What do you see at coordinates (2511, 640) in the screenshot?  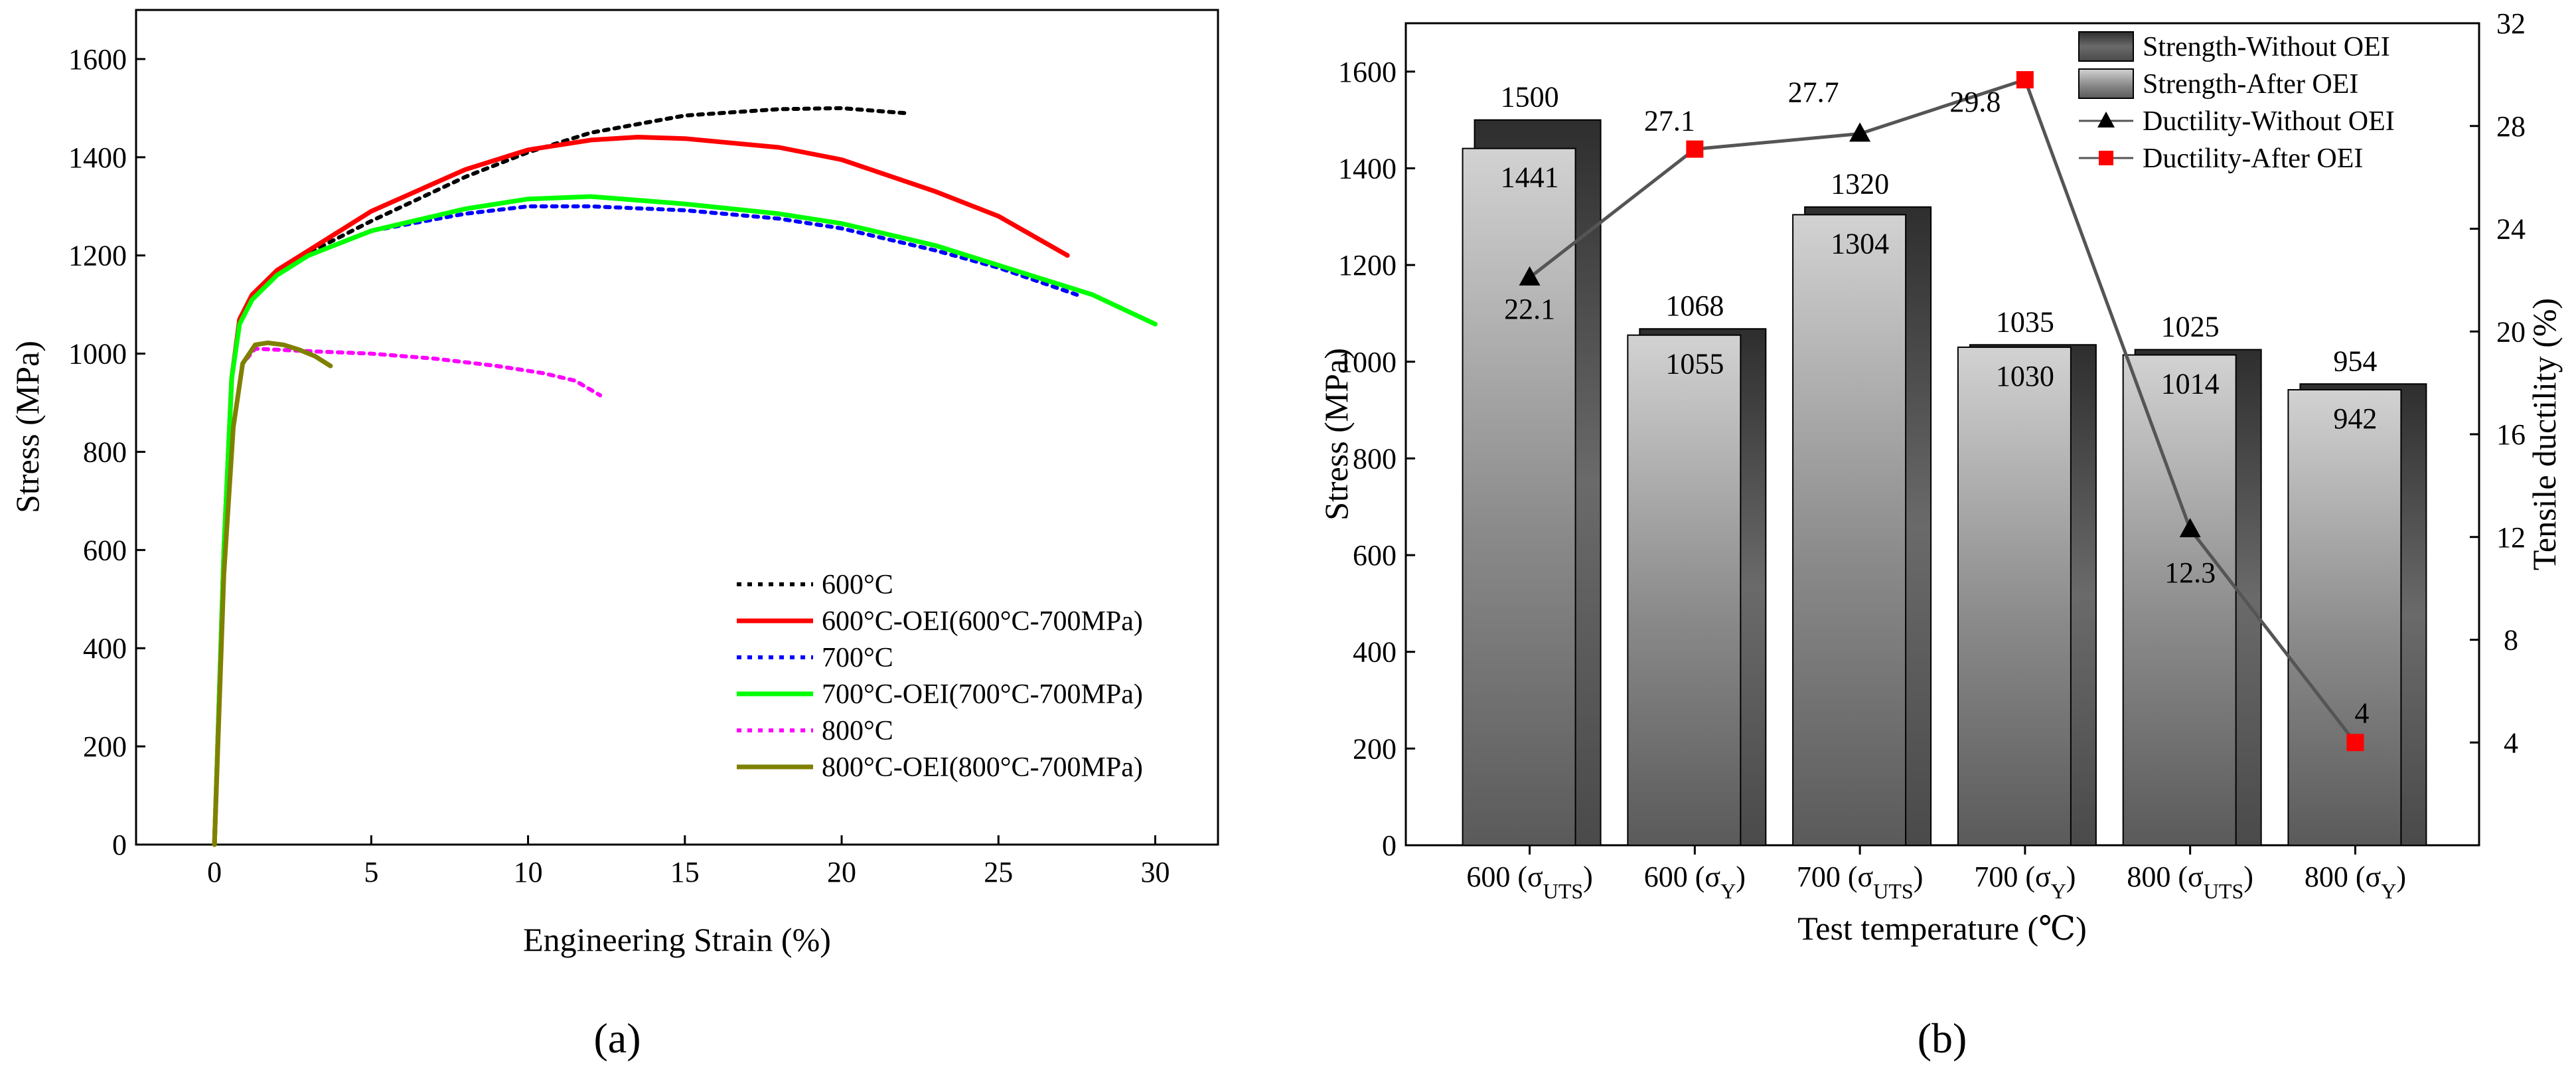 I see `y2-tick-label: 8` at bounding box center [2511, 640].